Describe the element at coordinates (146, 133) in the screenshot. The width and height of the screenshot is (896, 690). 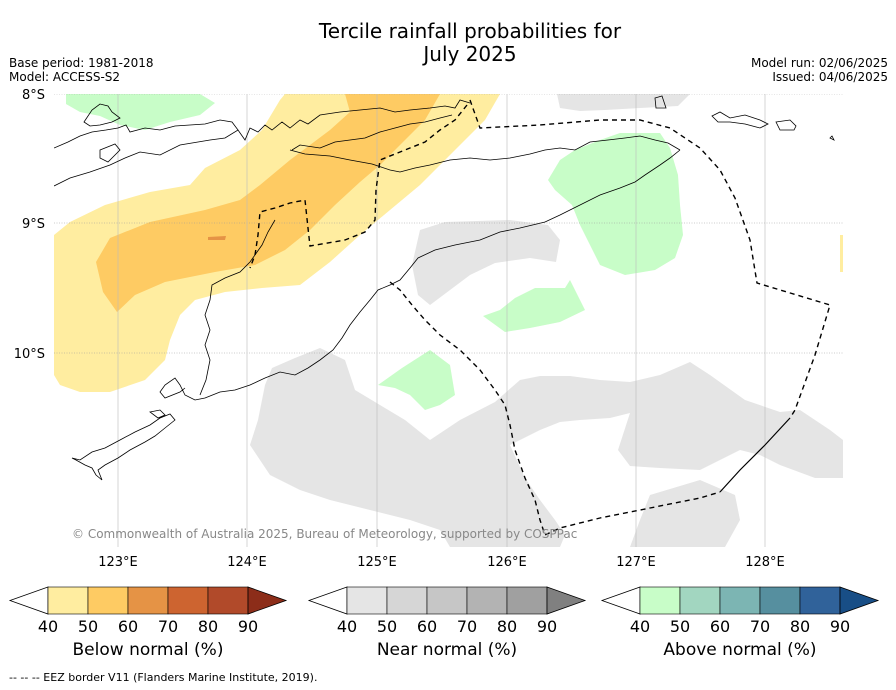
I see `coastline-northwest-islands` at that location.